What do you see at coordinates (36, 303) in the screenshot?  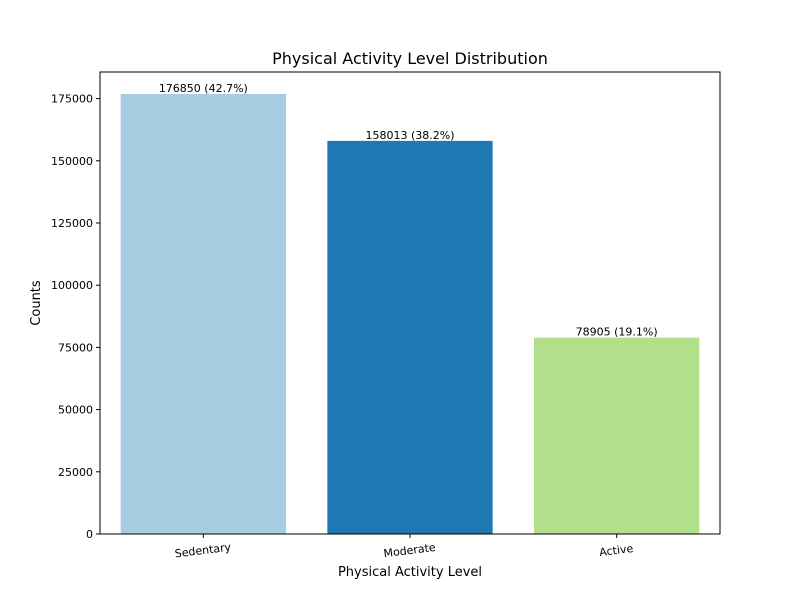 I see `y-axis-label: Counts` at bounding box center [36, 303].